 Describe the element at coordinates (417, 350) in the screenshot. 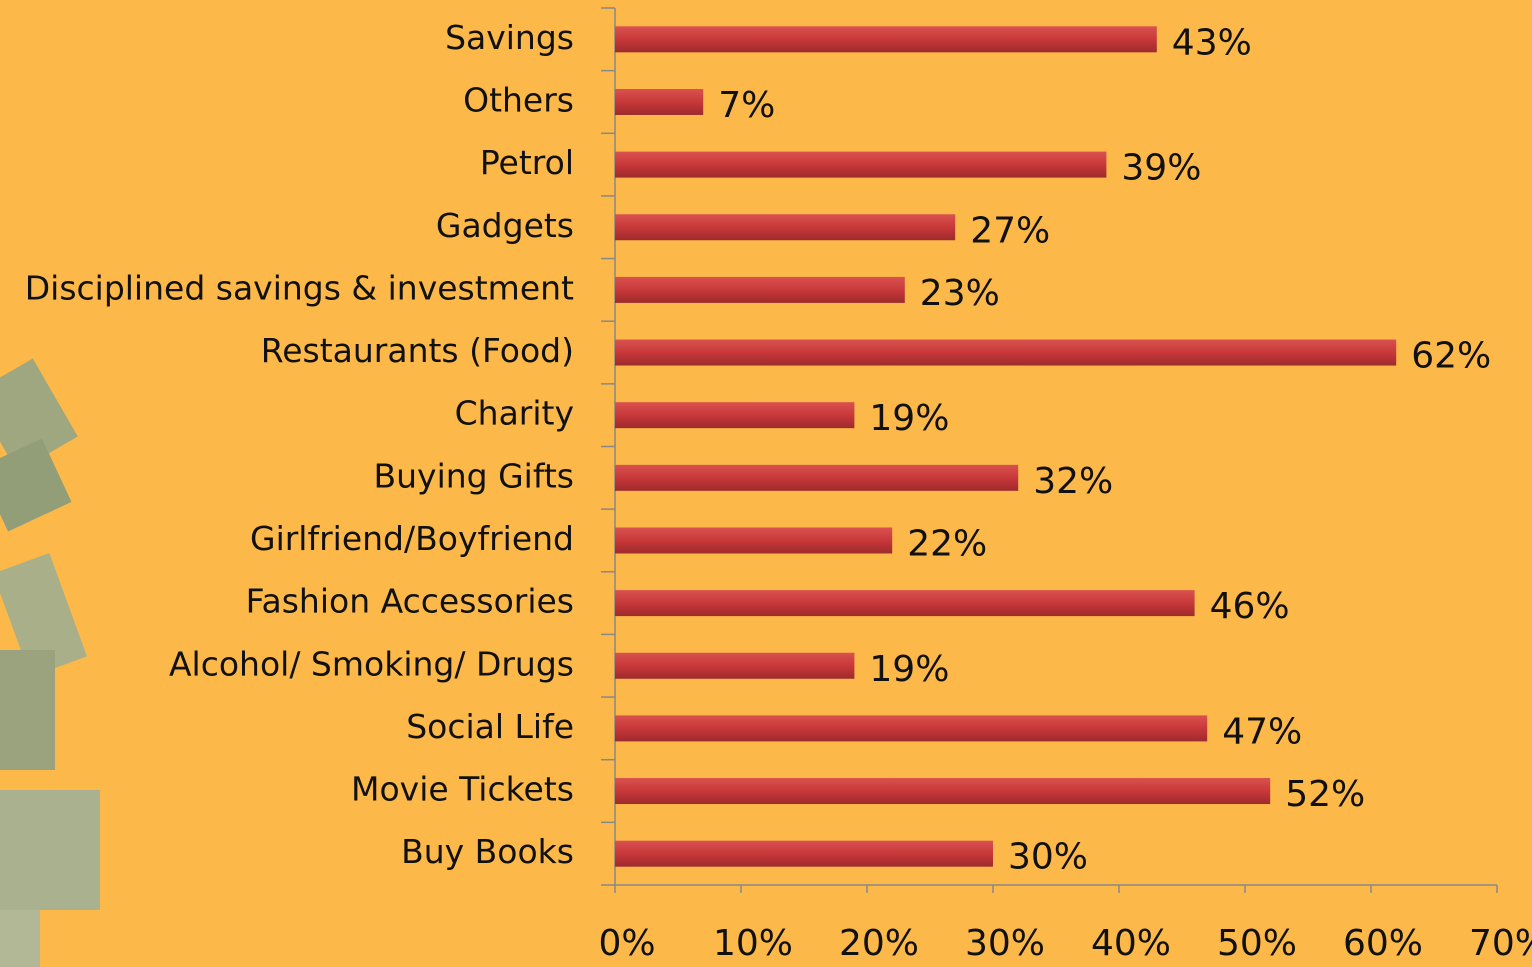

I see `y-tick-label: Restaurants (Food)` at that location.